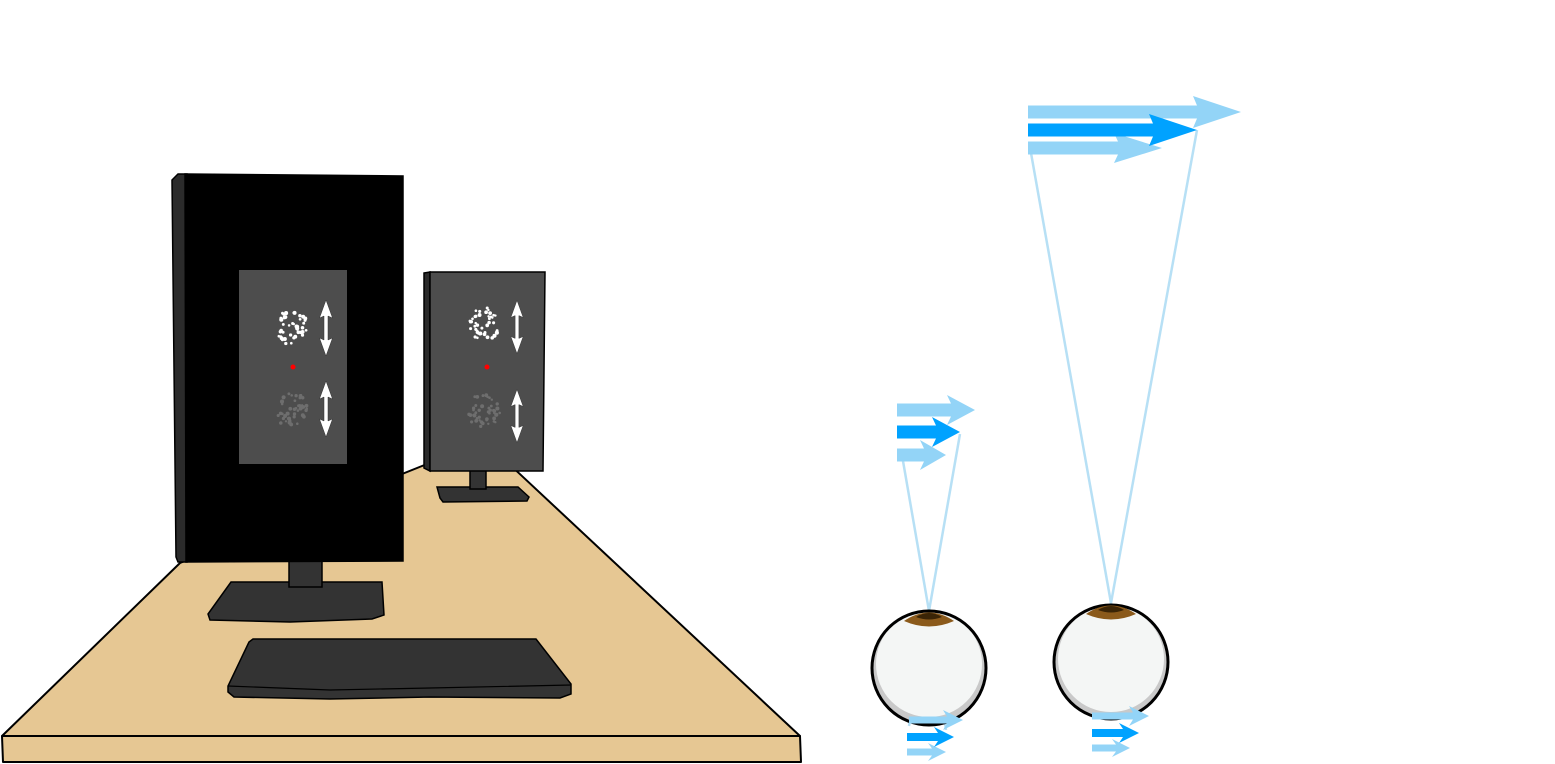 The width and height of the screenshot is (1555, 764). What do you see at coordinates (296, 602) in the screenshot?
I see `near-monitor-stand-base` at bounding box center [296, 602].